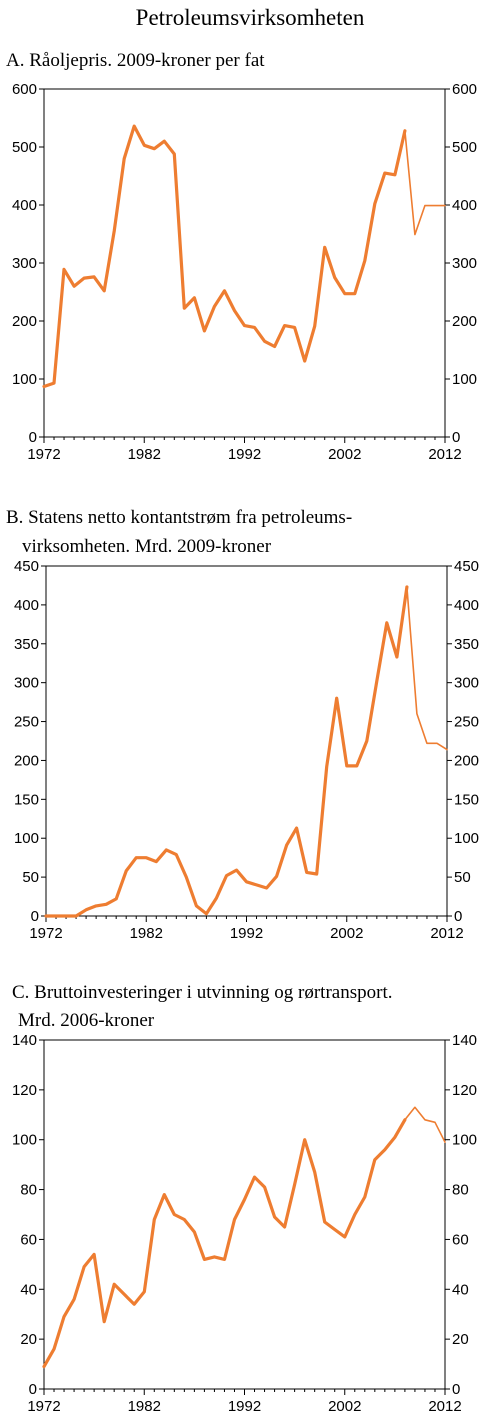  What do you see at coordinates (28, 1190) in the screenshot?
I see `y-tick-label: 80` at bounding box center [28, 1190].